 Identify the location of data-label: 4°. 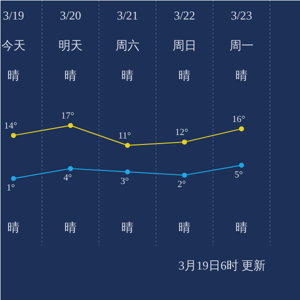
(67, 179).